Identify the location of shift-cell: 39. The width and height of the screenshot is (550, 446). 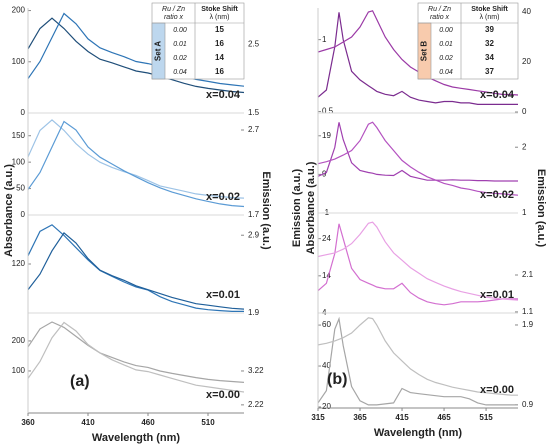
(489, 29).